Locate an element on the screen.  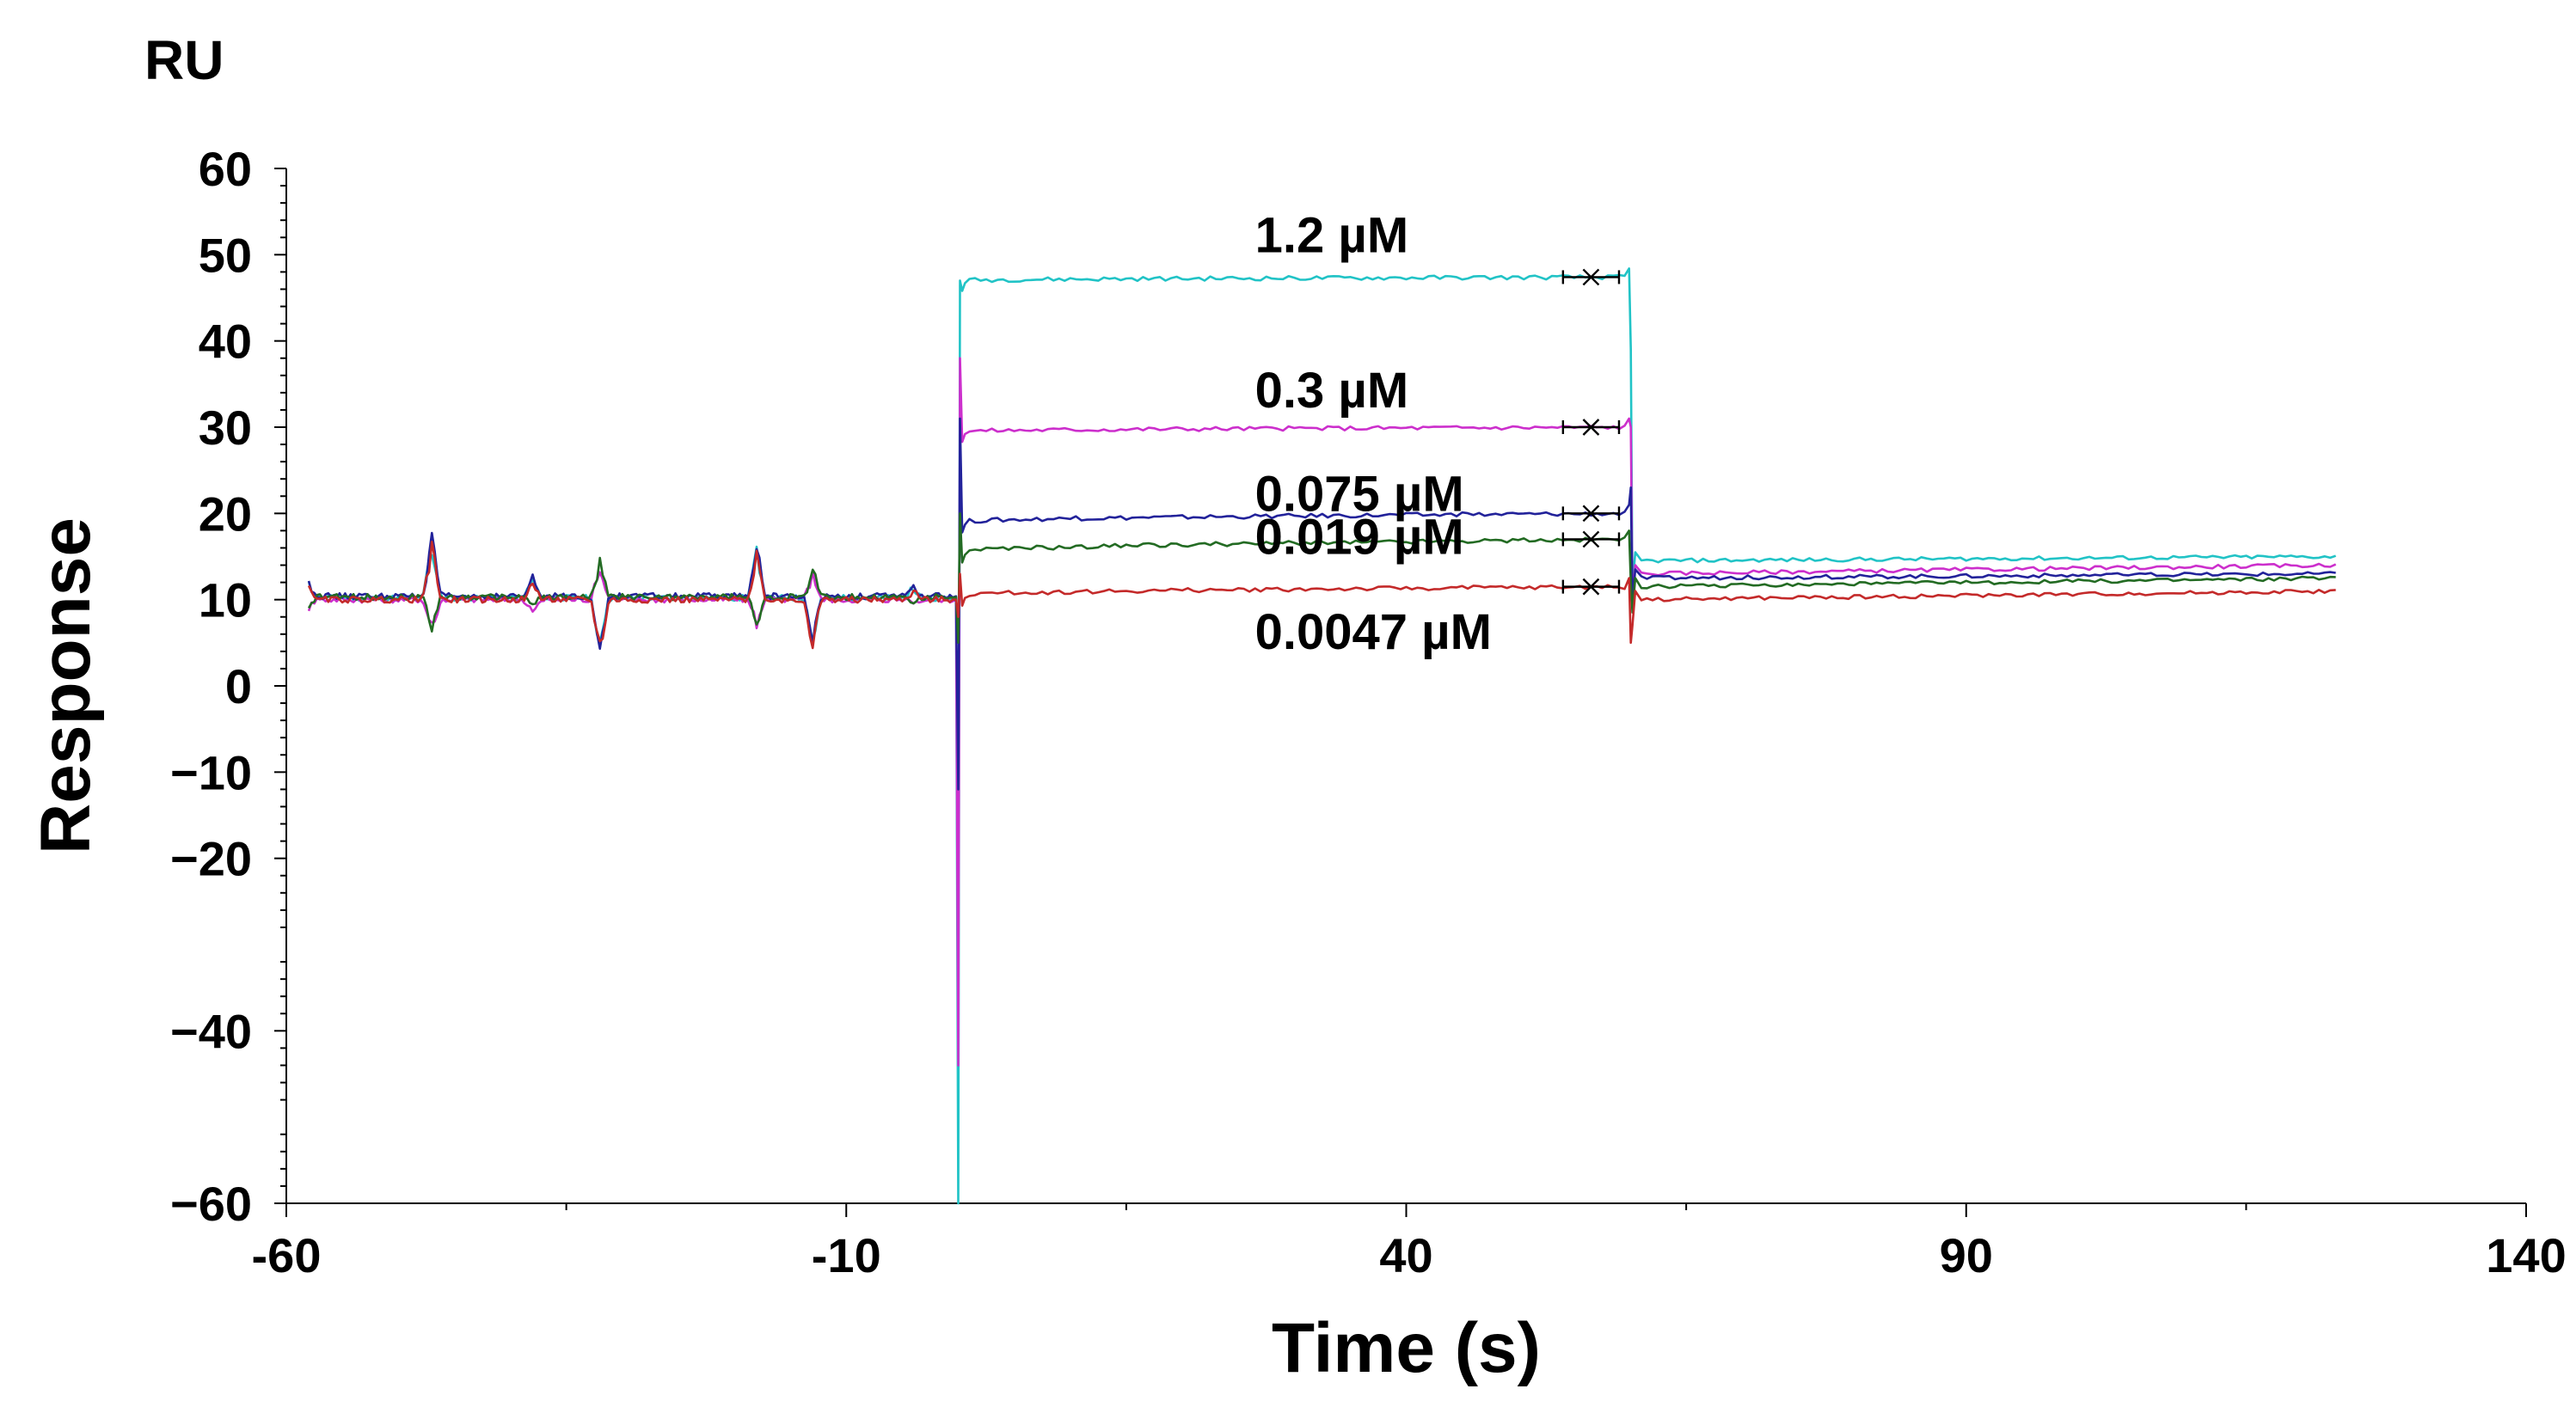
series-label: 0.075 µM is located at coordinates (1359, 494).